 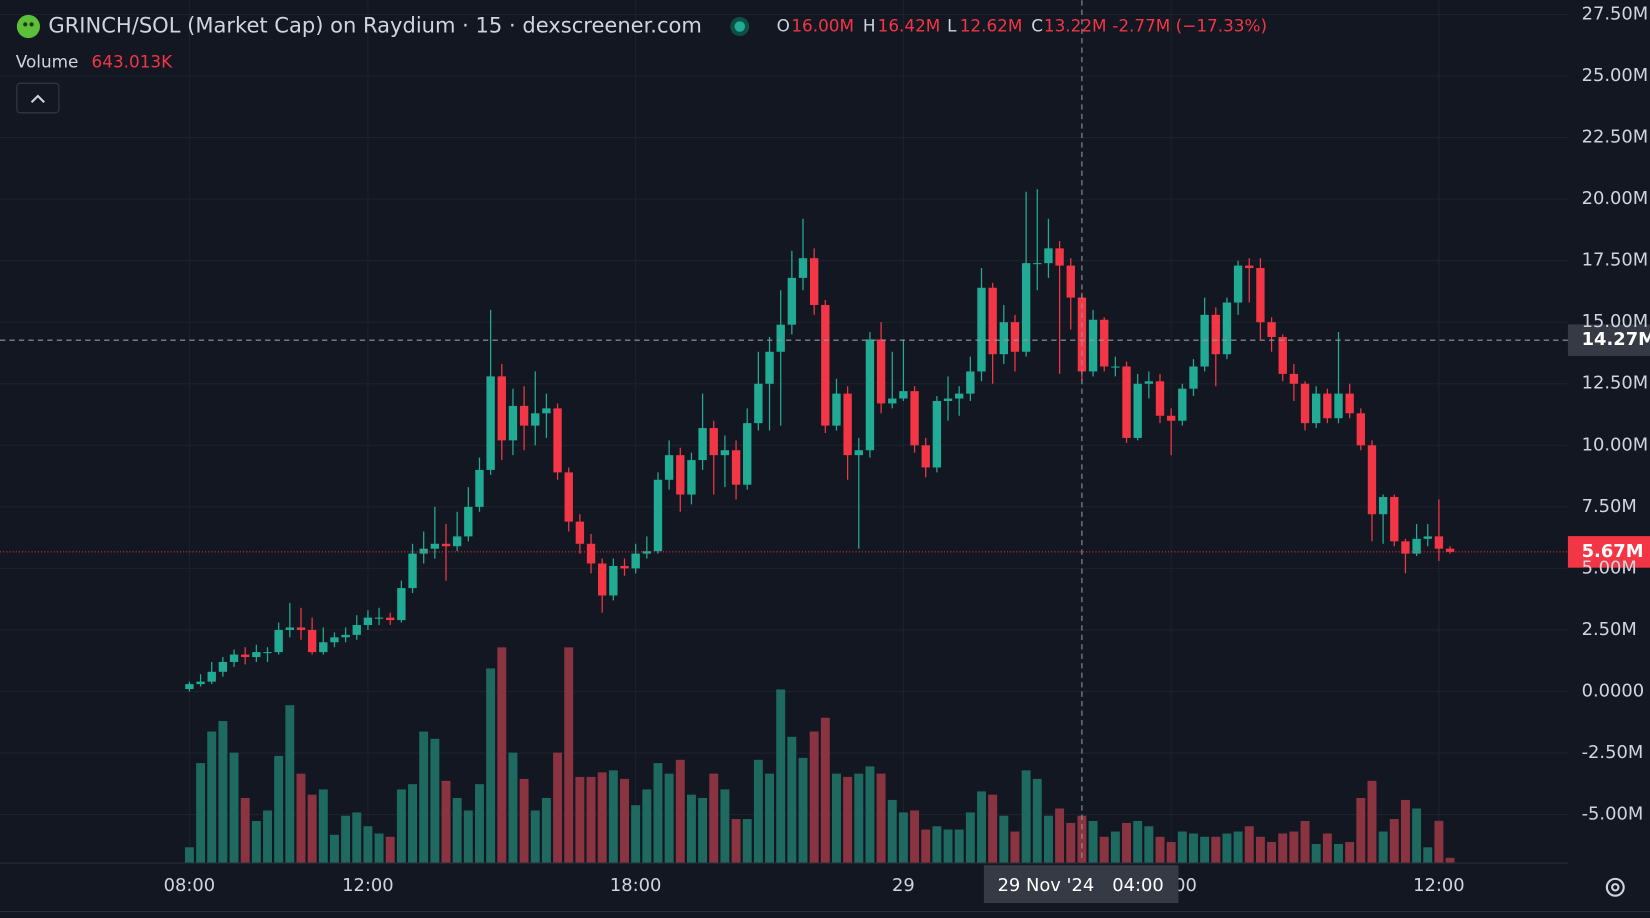 I want to click on y-tick-label: 20.00M, so click(x=1615, y=198).